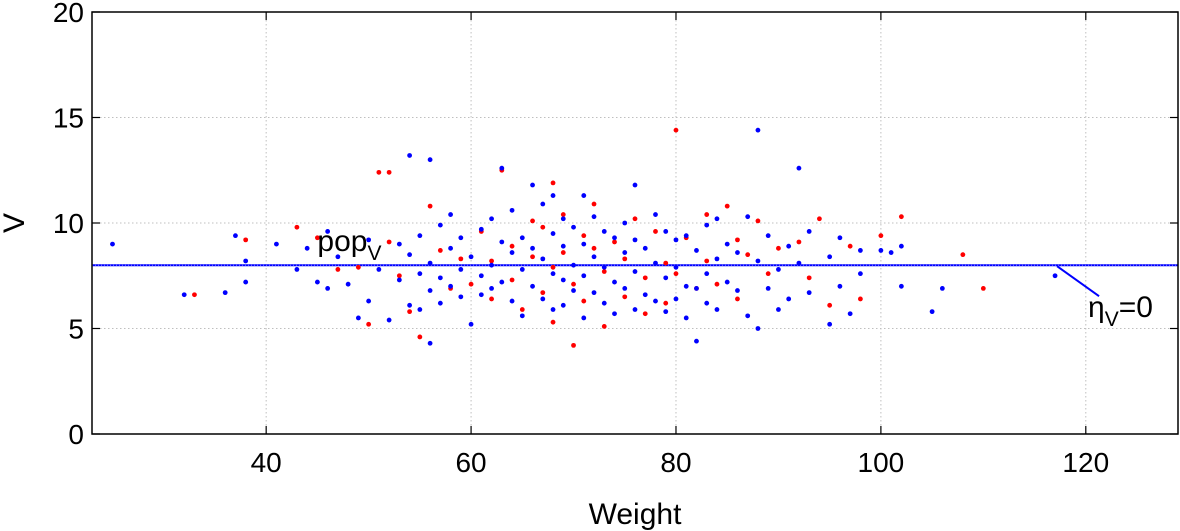 The height and width of the screenshot is (531, 1180). Describe the element at coordinates (470, 462) in the screenshot. I see `x-tick-label: 60` at that location.